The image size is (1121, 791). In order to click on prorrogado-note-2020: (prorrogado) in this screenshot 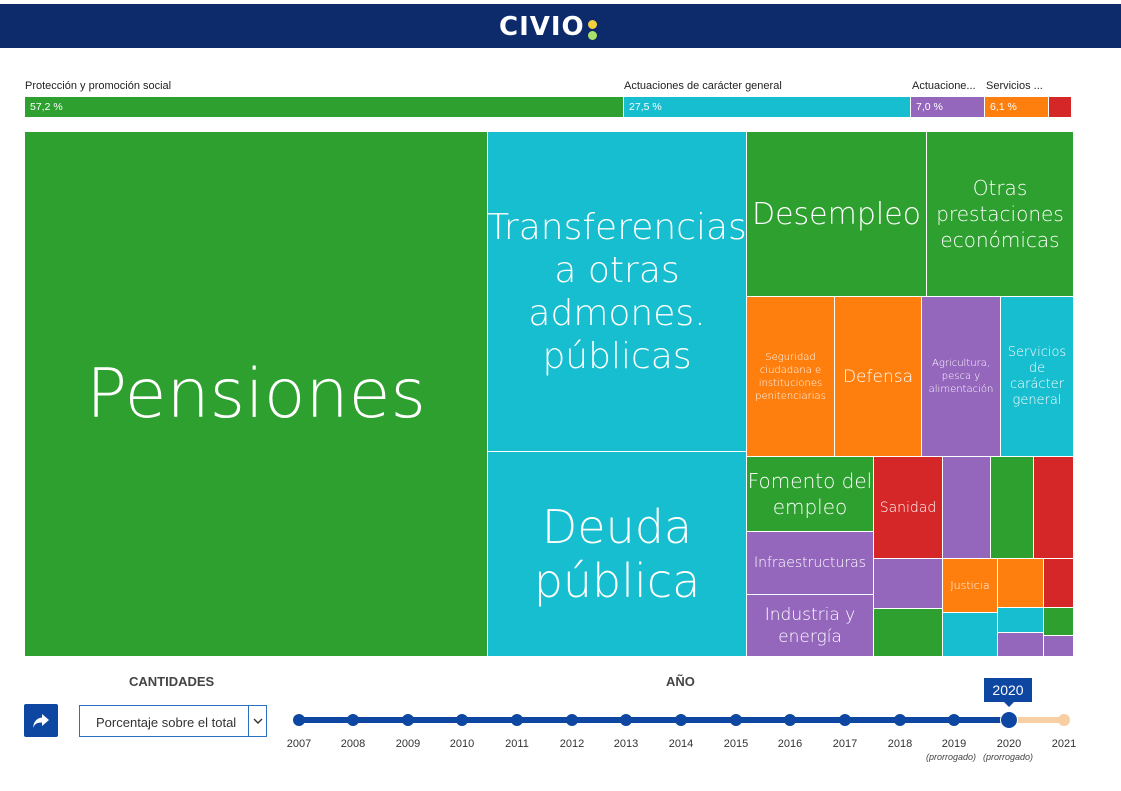, I will do `click(1008, 757)`.